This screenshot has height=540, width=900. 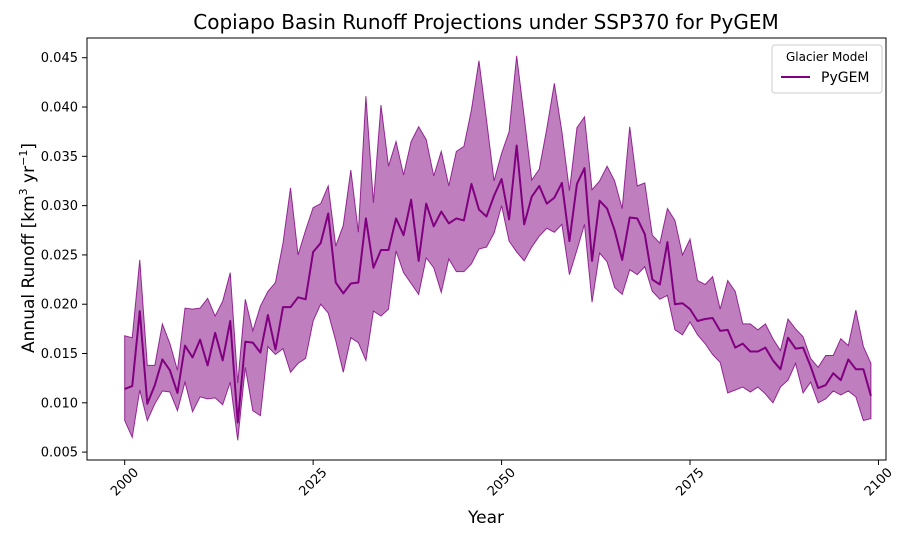 I want to click on y-tick-label-2: 0.015, so click(x=59, y=354).